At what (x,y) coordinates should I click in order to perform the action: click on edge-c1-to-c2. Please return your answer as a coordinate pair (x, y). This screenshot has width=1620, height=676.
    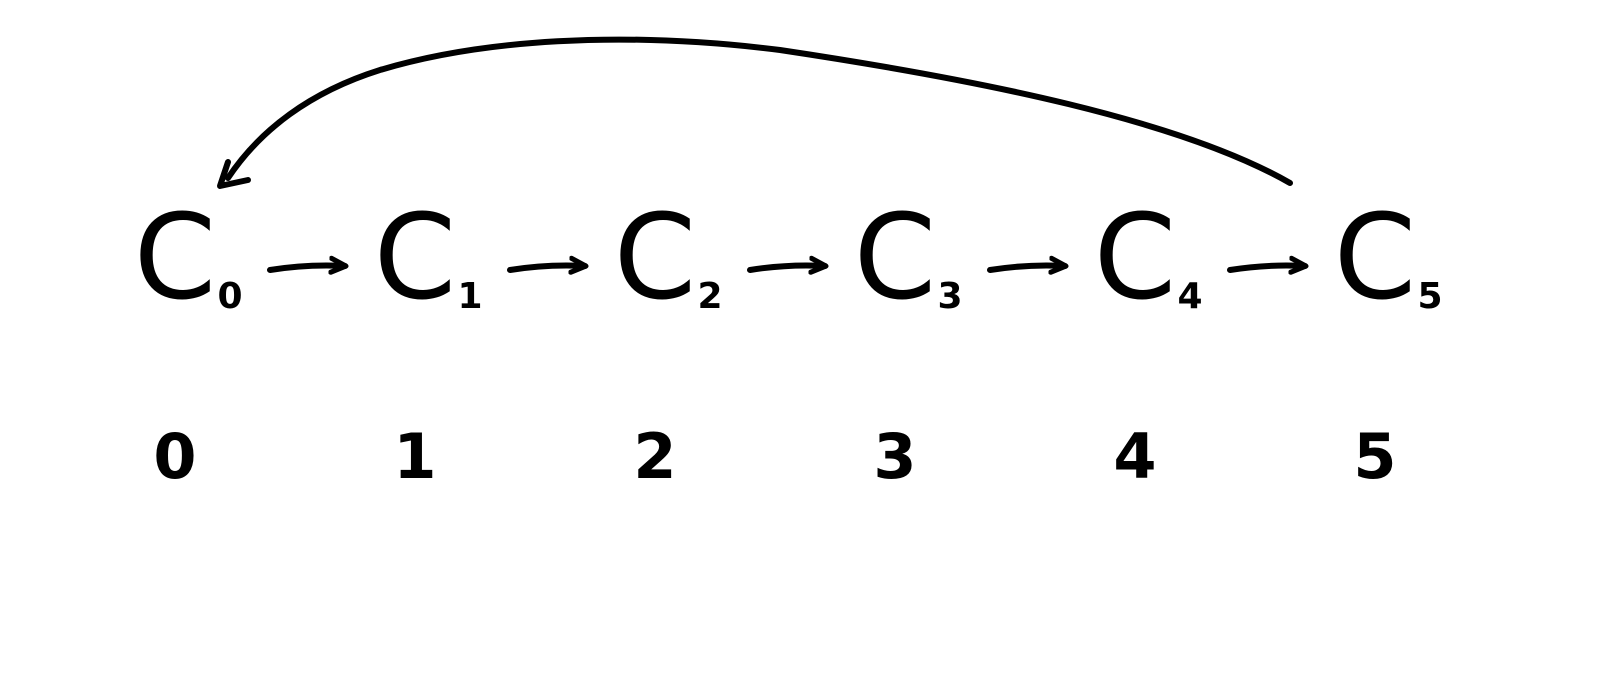
    Looking at the image, I should click on (547, 268).